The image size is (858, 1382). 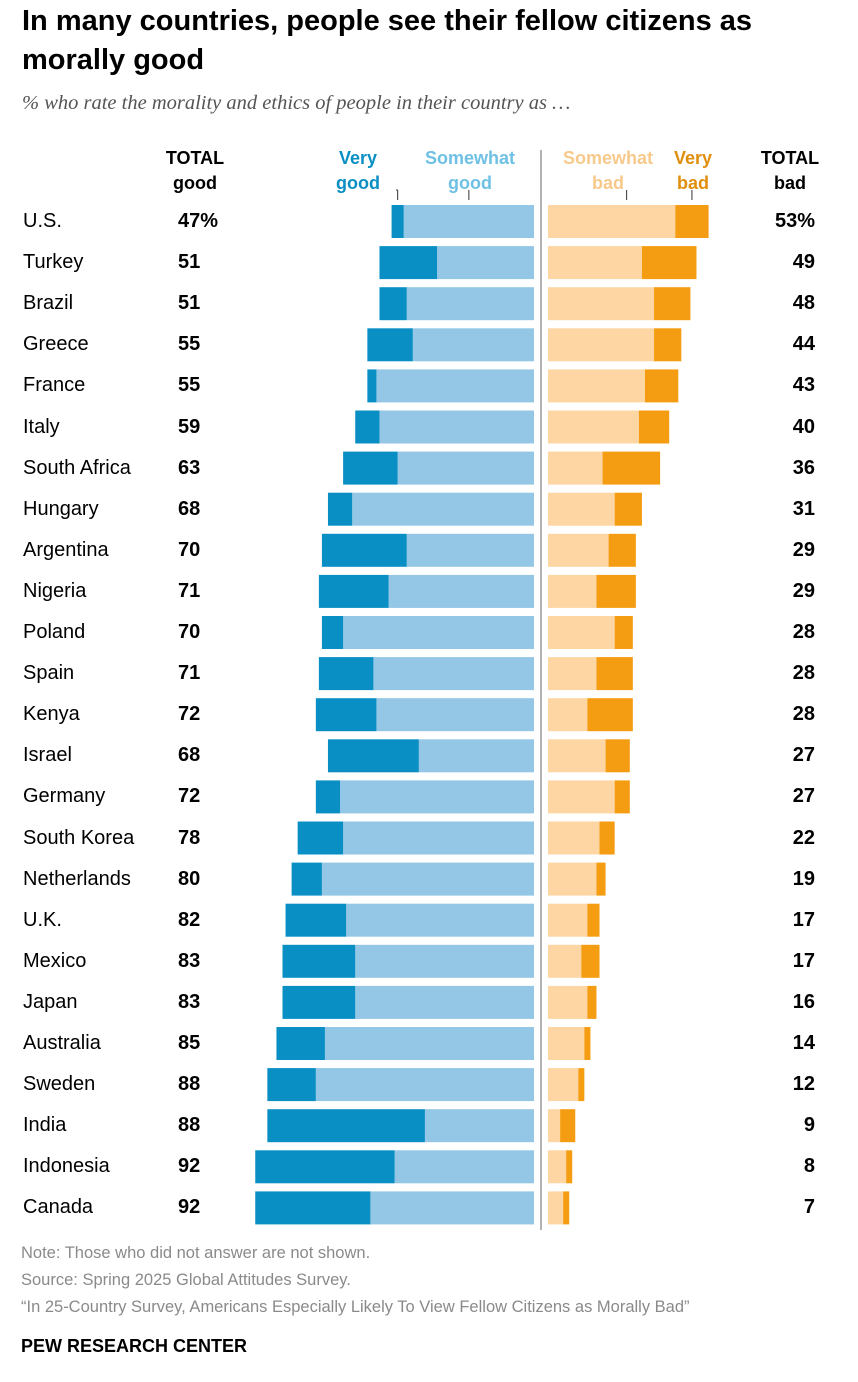 What do you see at coordinates (803, 385) in the screenshot?
I see `total-bad-value: 43` at bounding box center [803, 385].